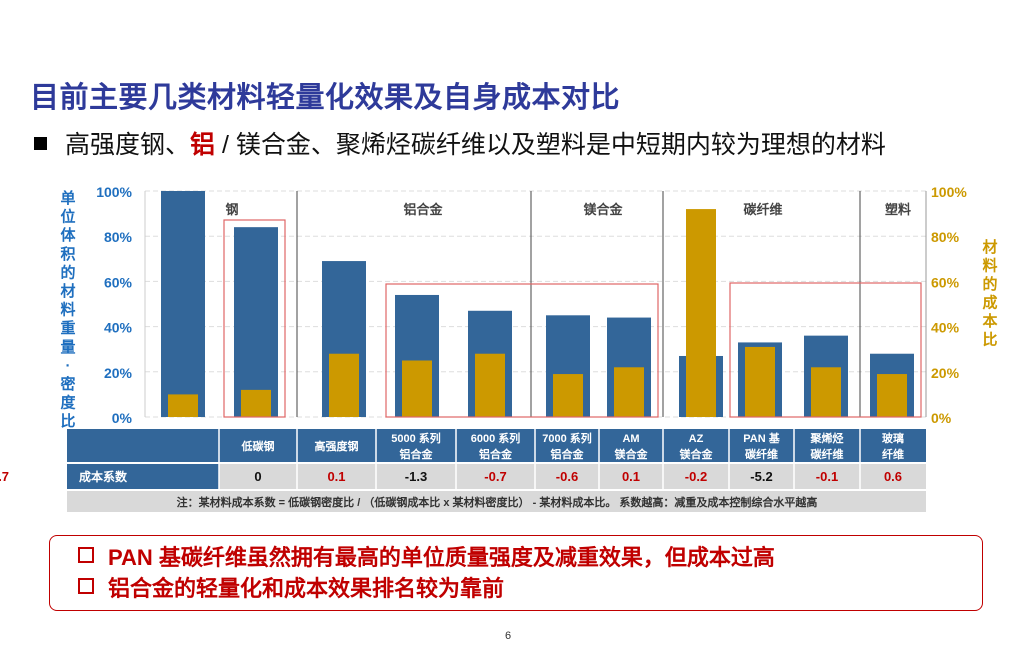 This screenshot has width=1024, height=658. I want to click on left-tick-label: 20%, so click(118, 373).